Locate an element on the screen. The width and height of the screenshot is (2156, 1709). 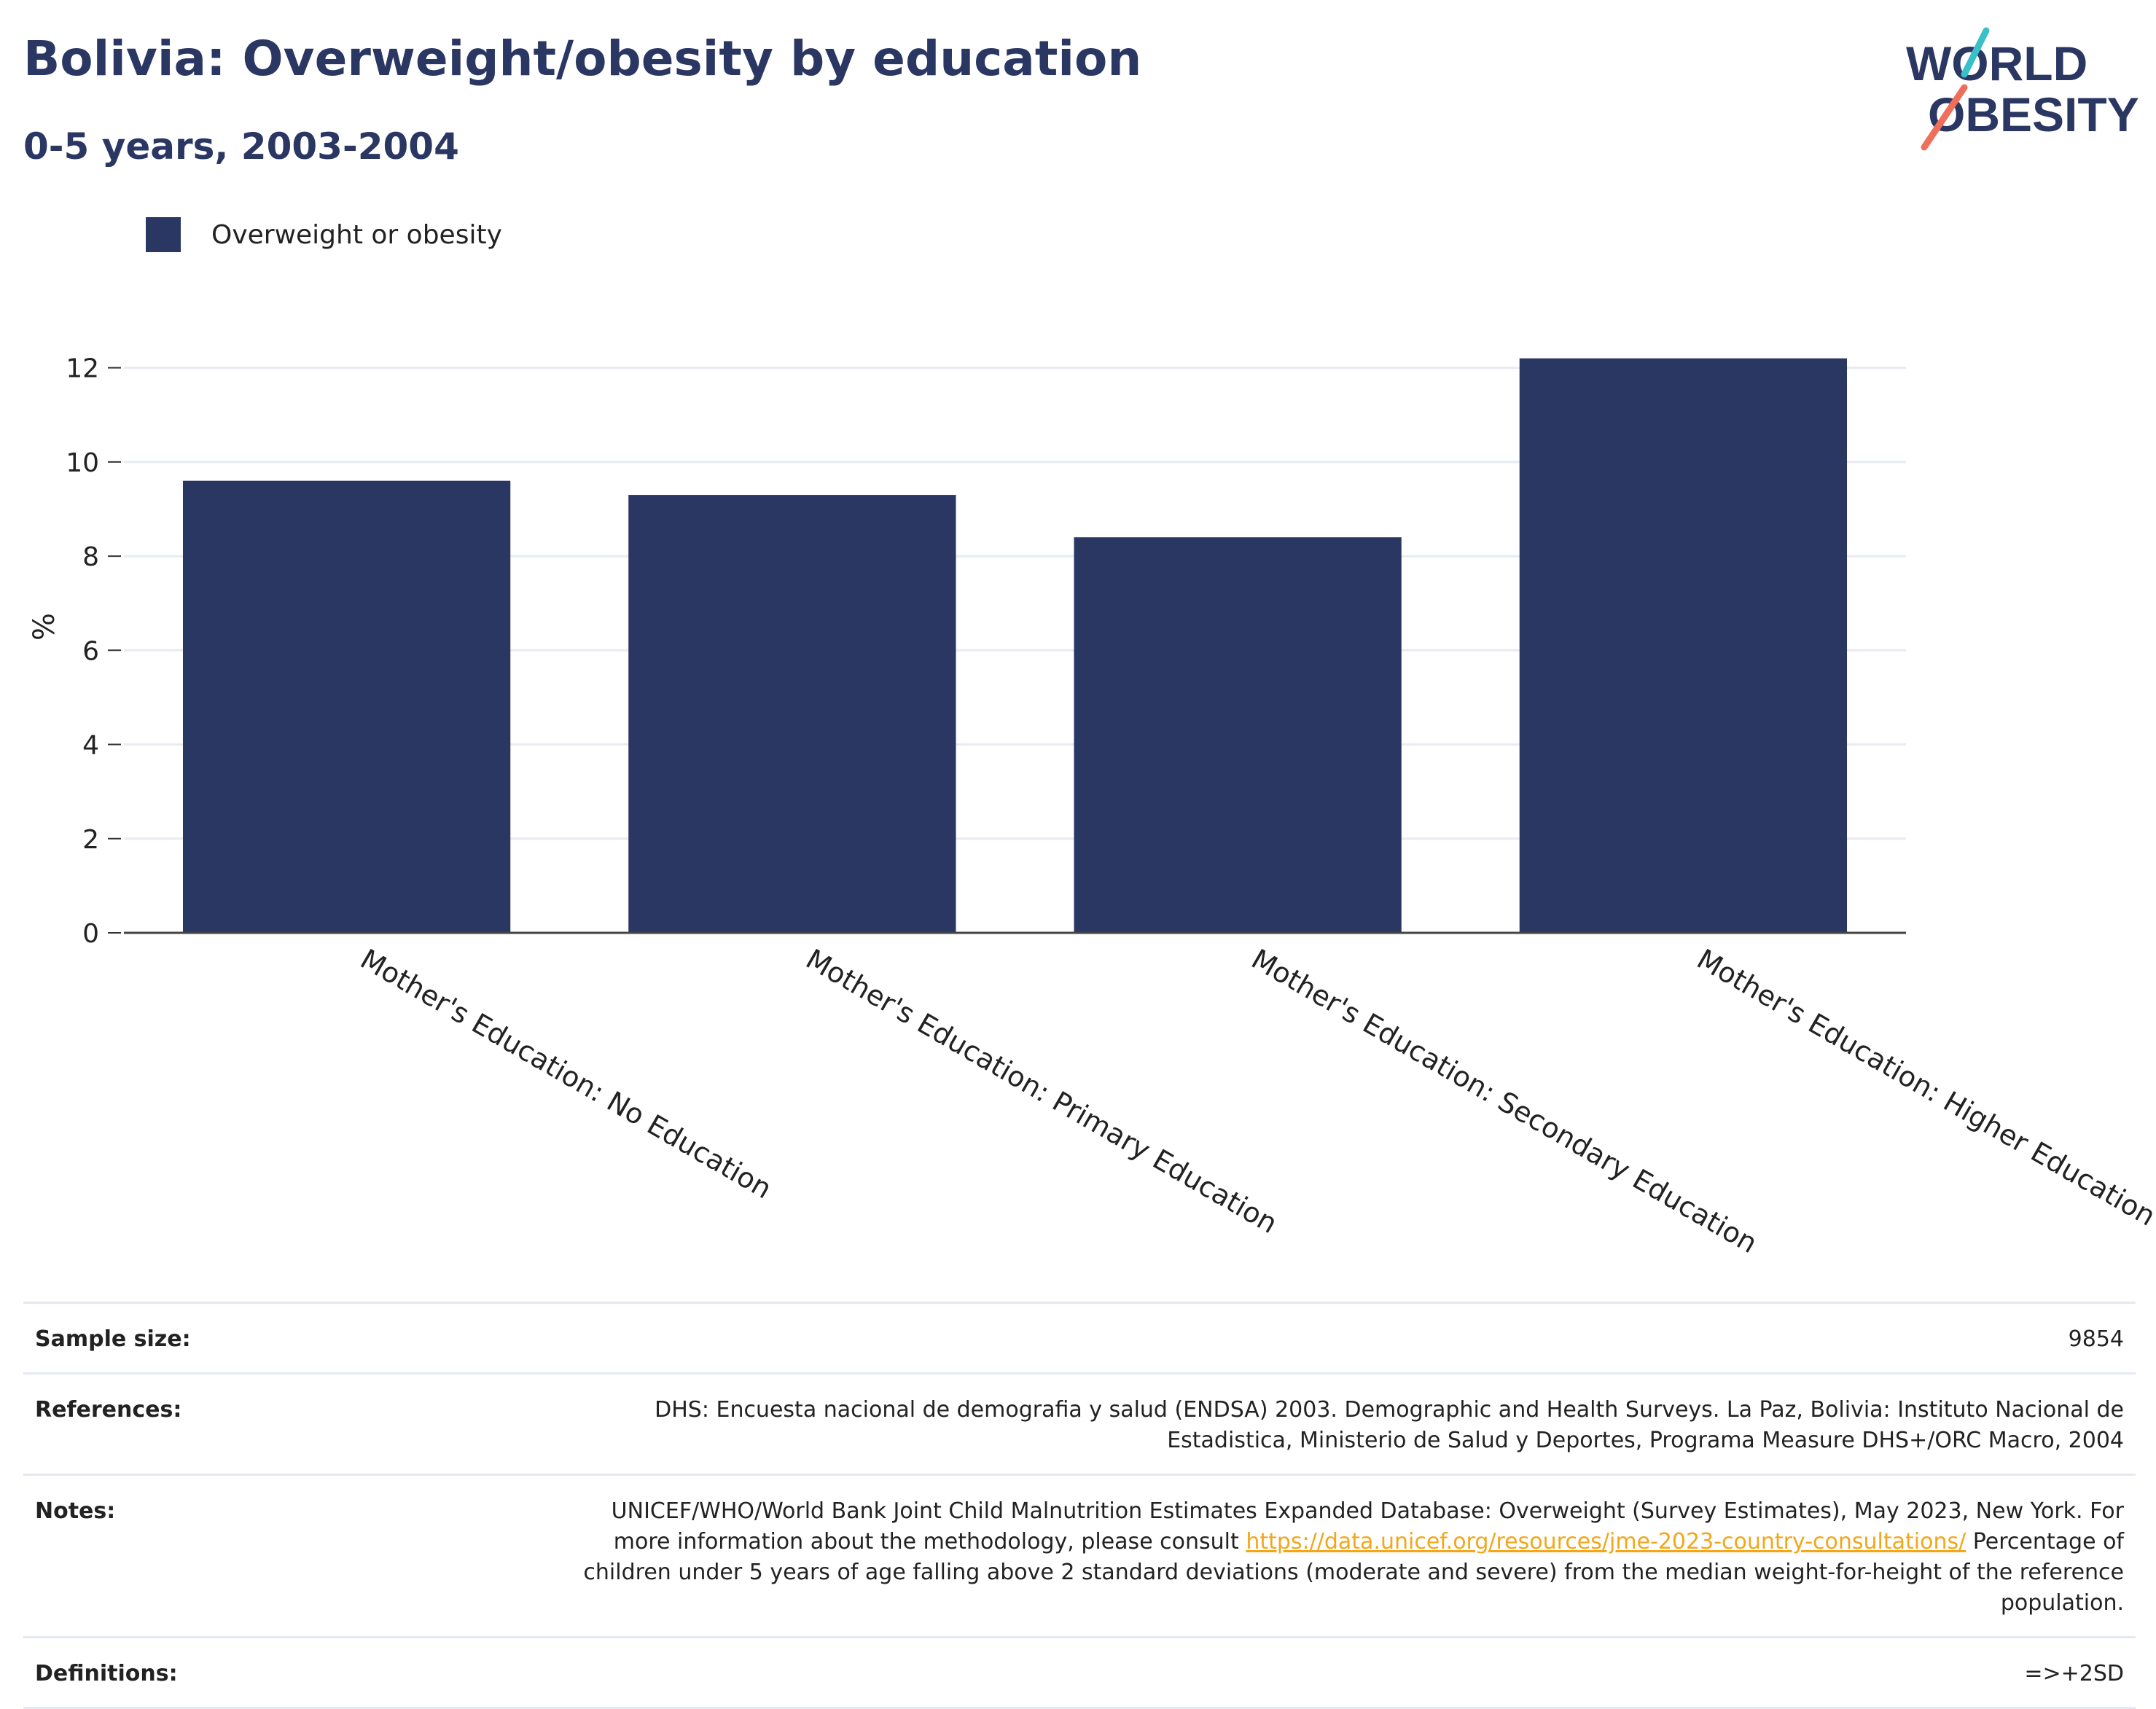
y-tick-label: 0 is located at coordinates (91, 934).